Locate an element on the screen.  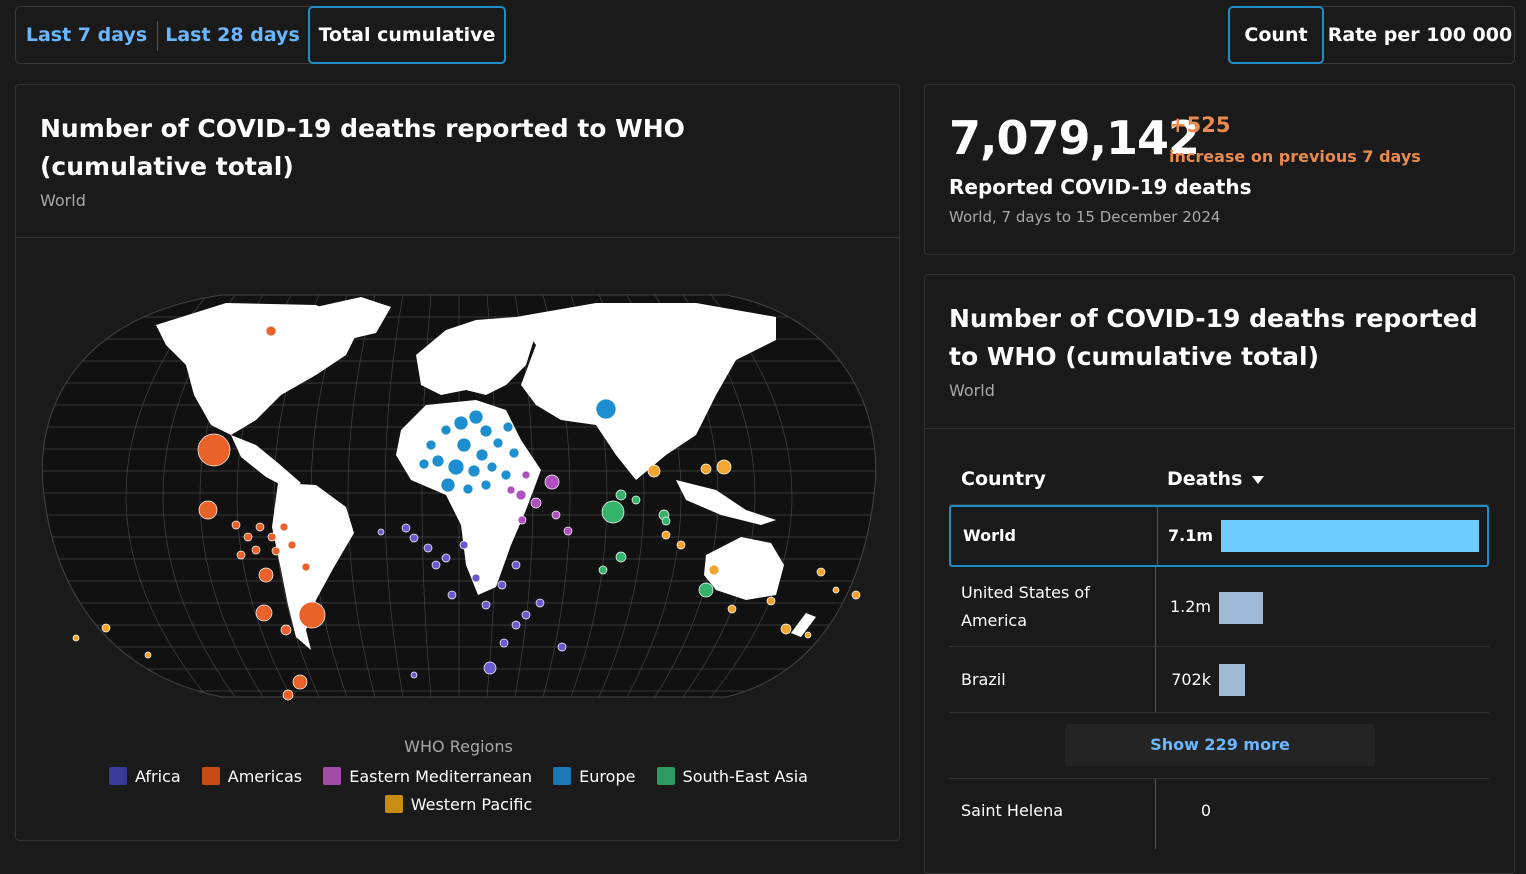
legend-item-eastern-mediterranean: Eastern Mediterranean is located at coordinates (427, 777).